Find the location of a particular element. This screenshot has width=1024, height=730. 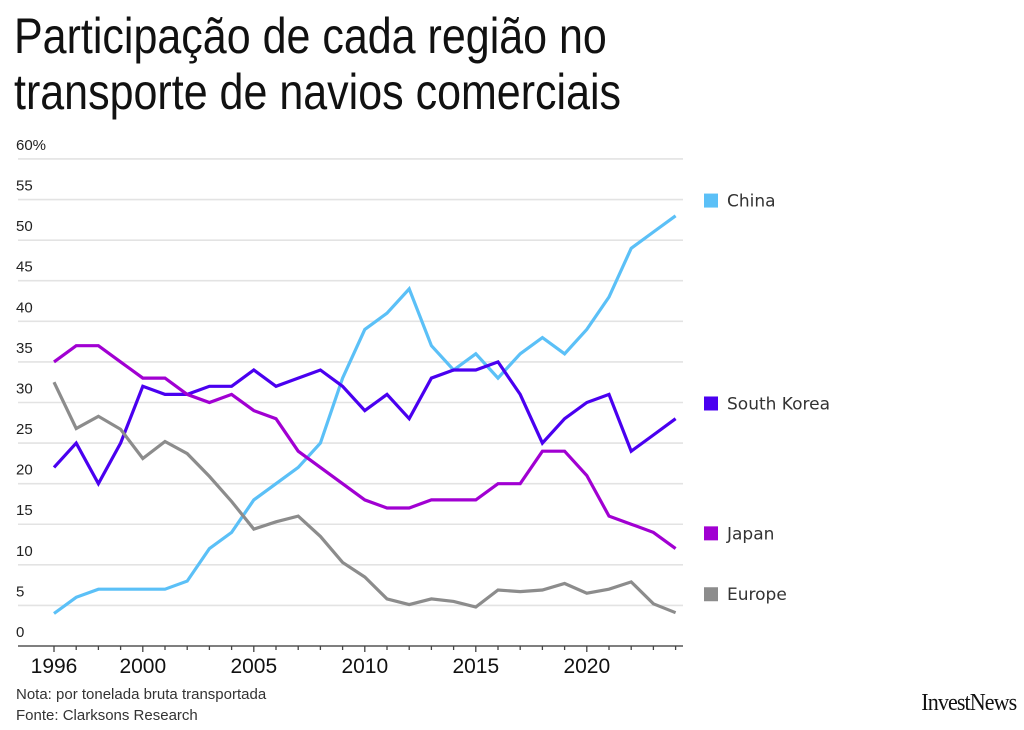

legend-label: South Korea is located at coordinates (778, 404).